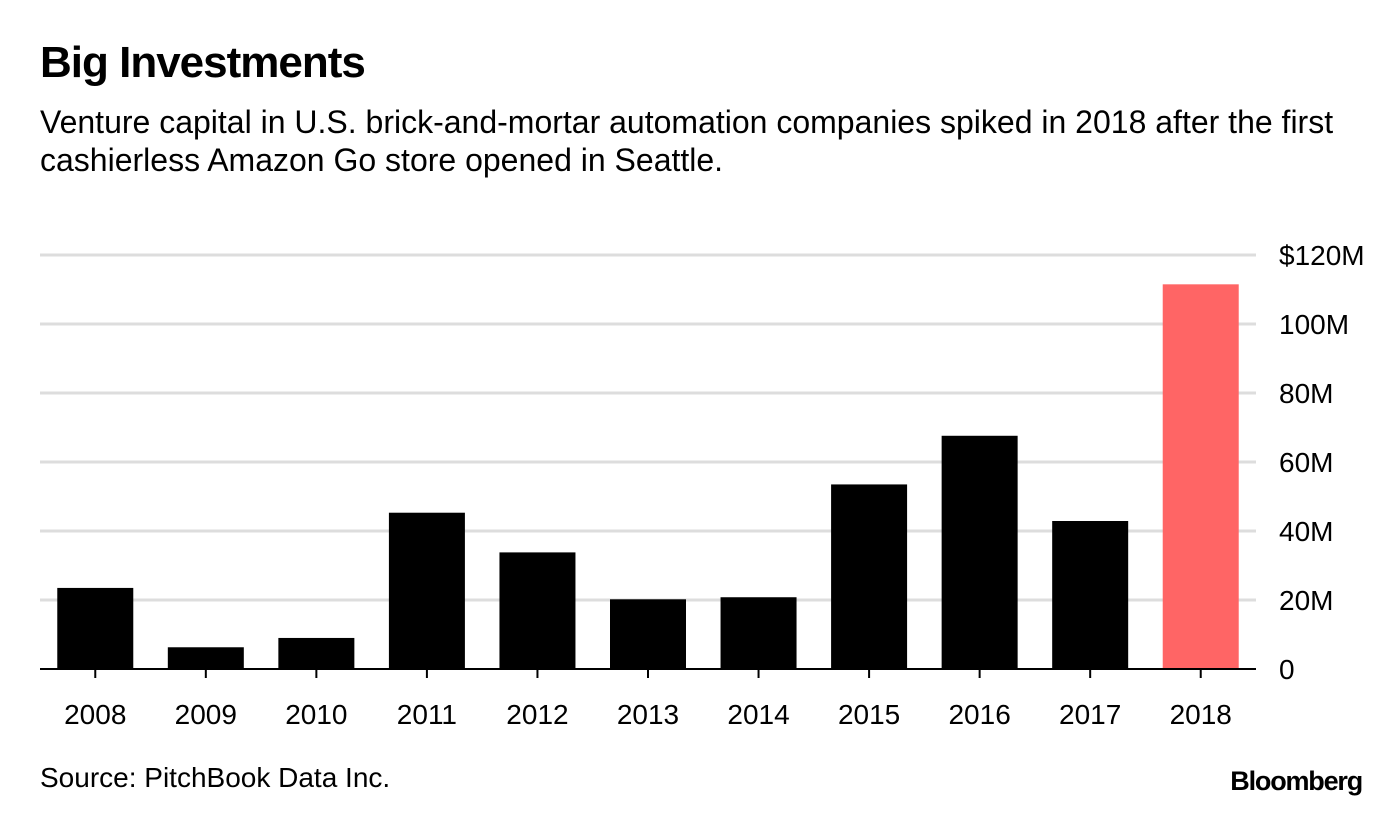 The image size is (1400, 814). I want to click on bar-2009, so click(205, 658).